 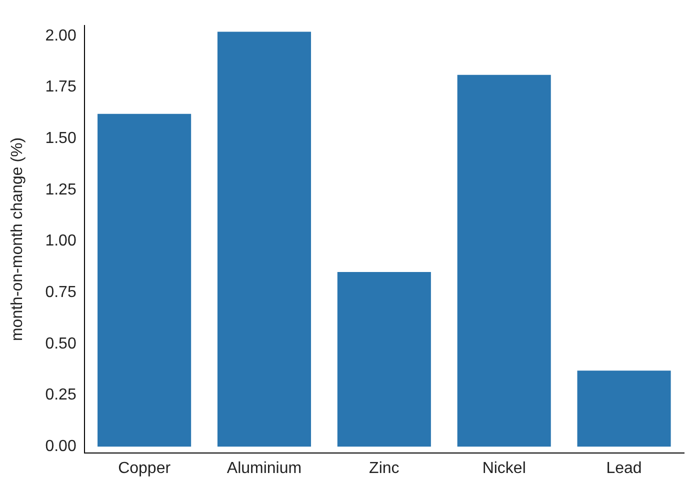 I want to click on y-axis-title: month-on-month change (%), so click(x=17, y=239).